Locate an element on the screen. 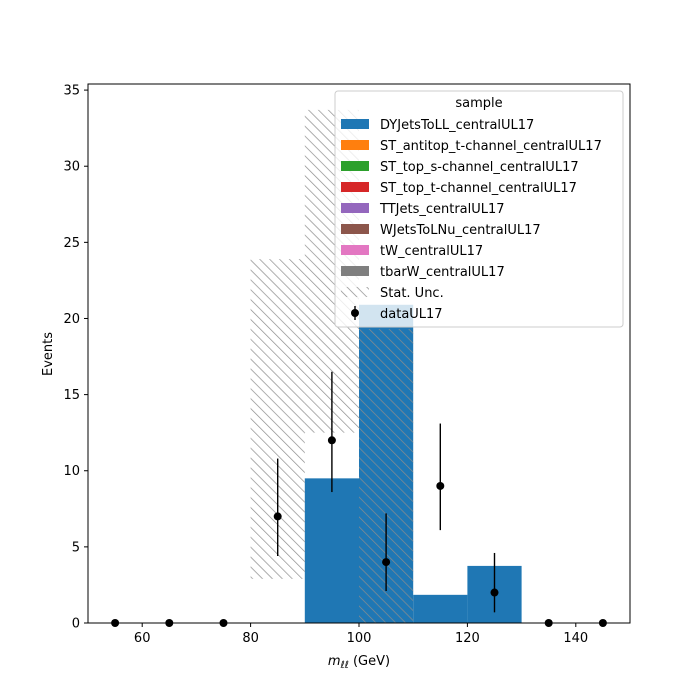 The height and width of the screenshot is (700, 700). y-tick-label: 0 is located at coordinates (76, 624).